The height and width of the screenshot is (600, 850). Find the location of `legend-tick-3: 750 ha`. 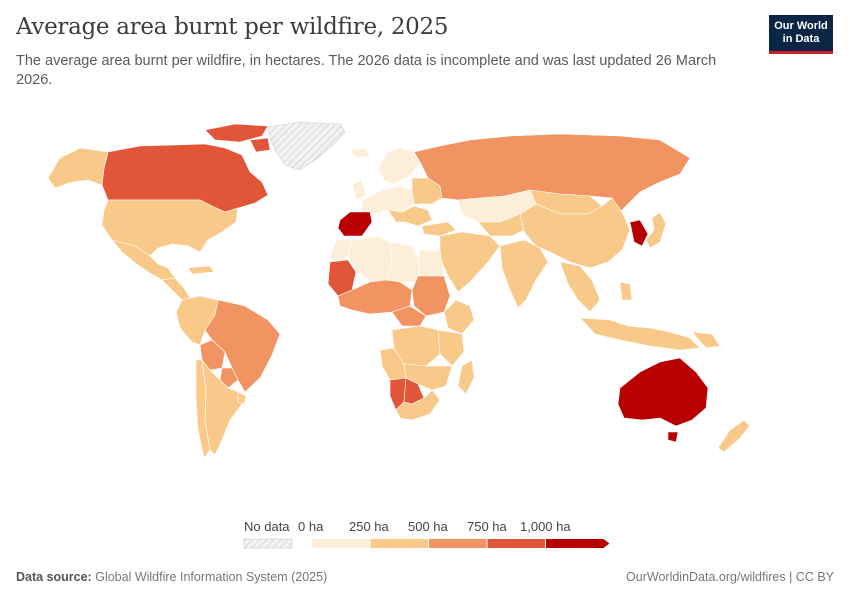

legend-tick-3: 750 ha is located at coordinates (487, 526).